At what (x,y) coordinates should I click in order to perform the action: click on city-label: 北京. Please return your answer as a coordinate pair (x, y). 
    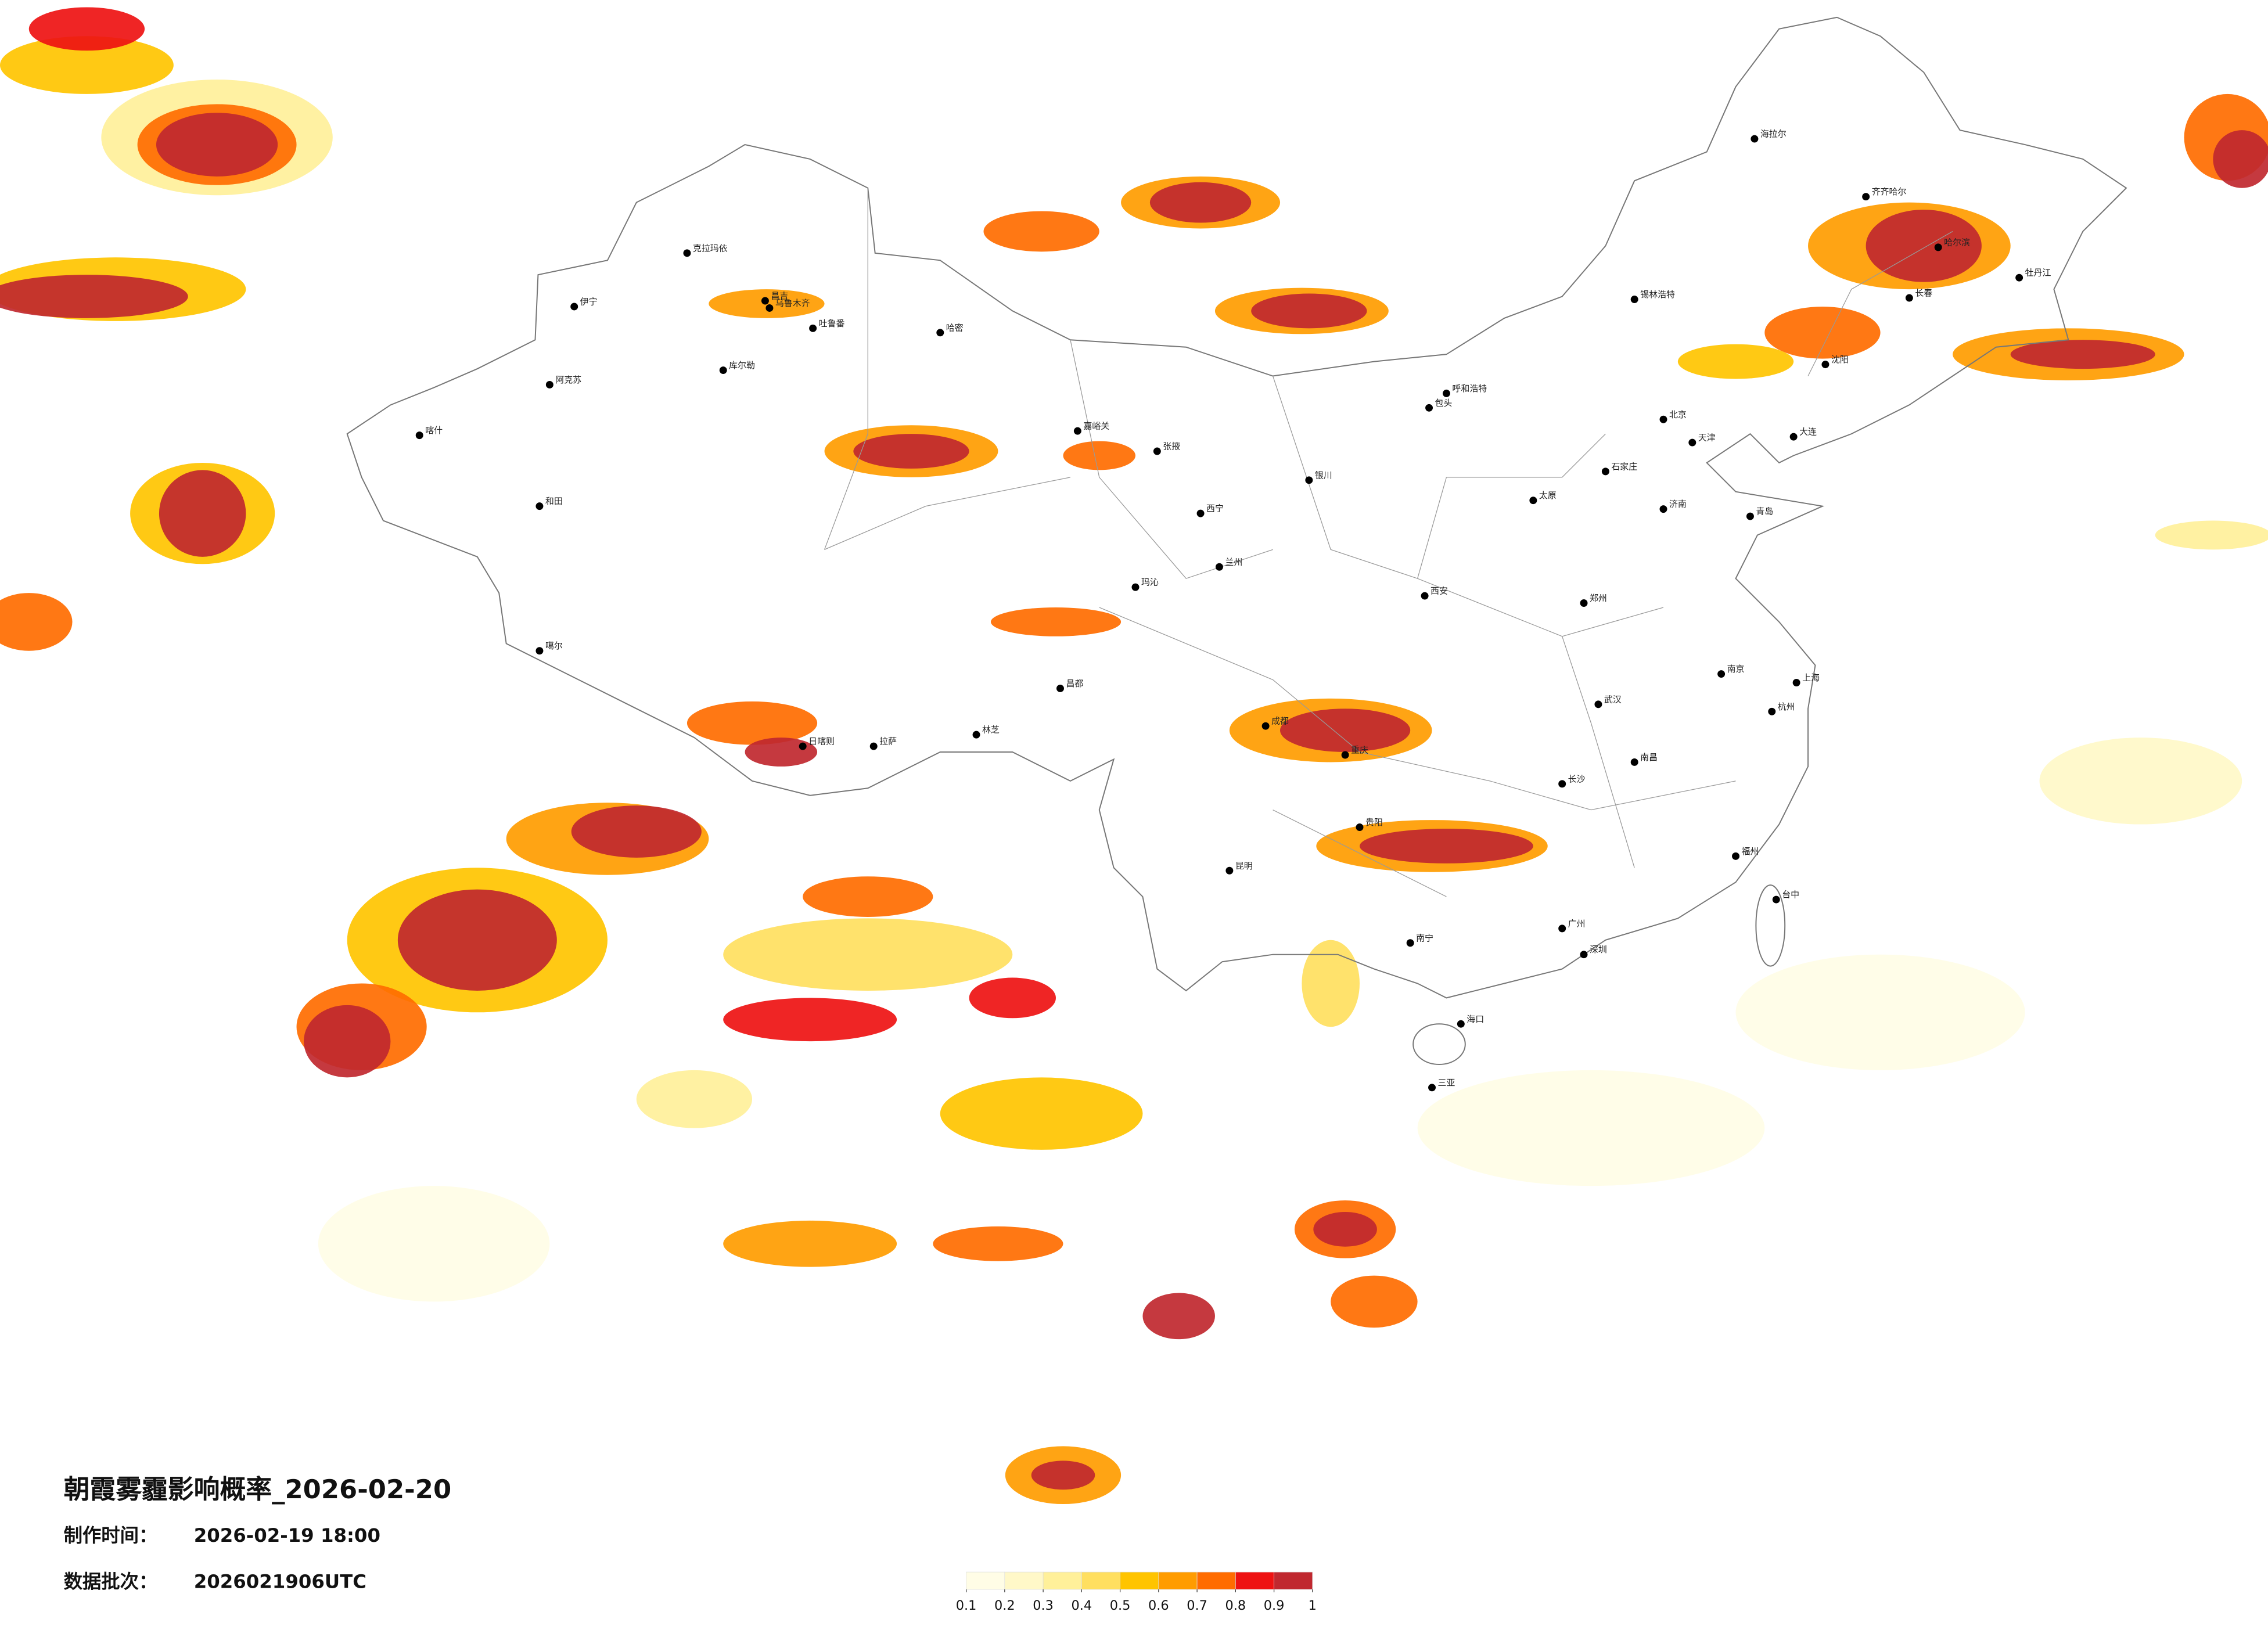
    Looking at the image, I should click on (1678, 415).